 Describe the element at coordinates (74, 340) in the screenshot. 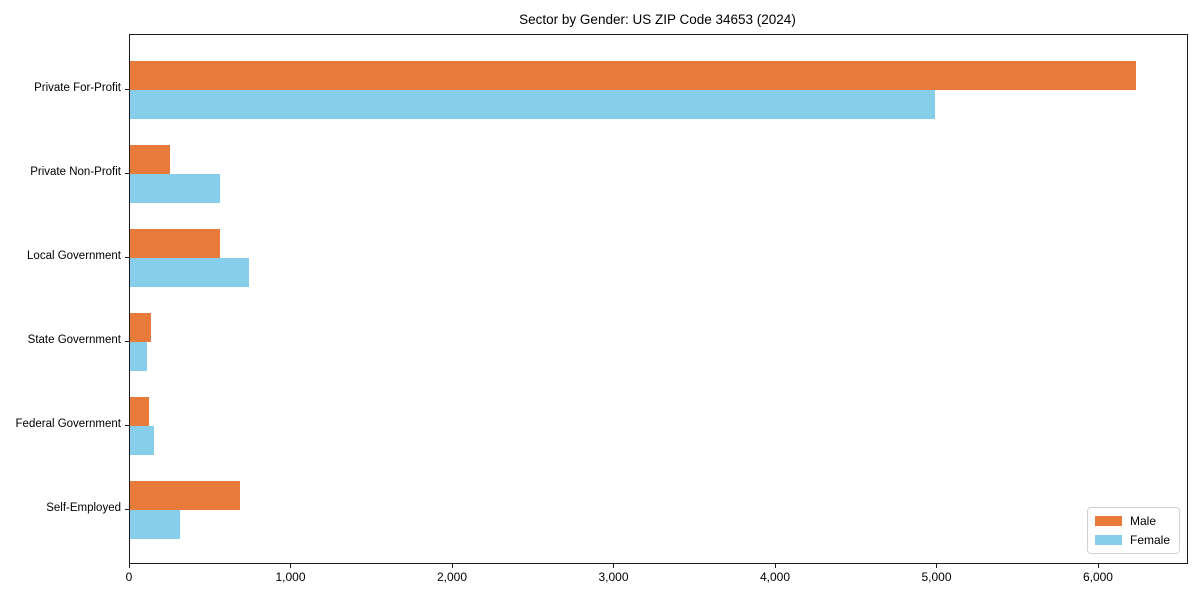

I see `ytick-label: State Government` at that location.